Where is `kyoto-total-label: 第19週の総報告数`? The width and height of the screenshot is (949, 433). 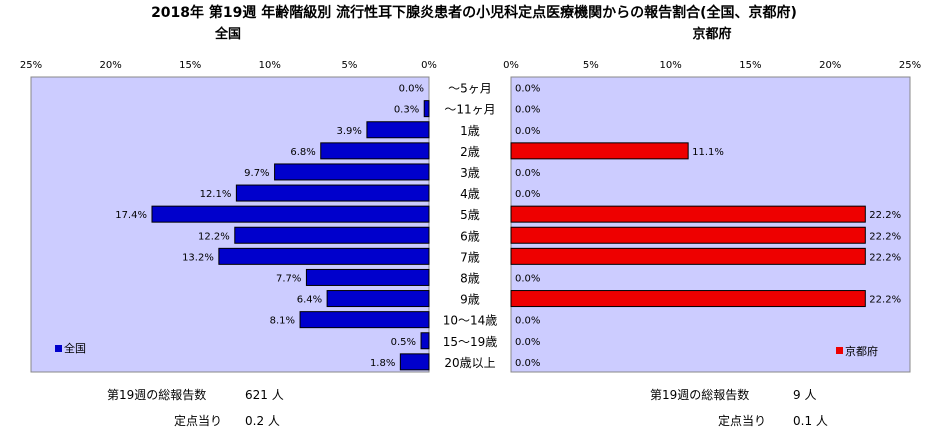 kyoto-total-label: 第19週の総報告数 is located at coordinates (700, 395).